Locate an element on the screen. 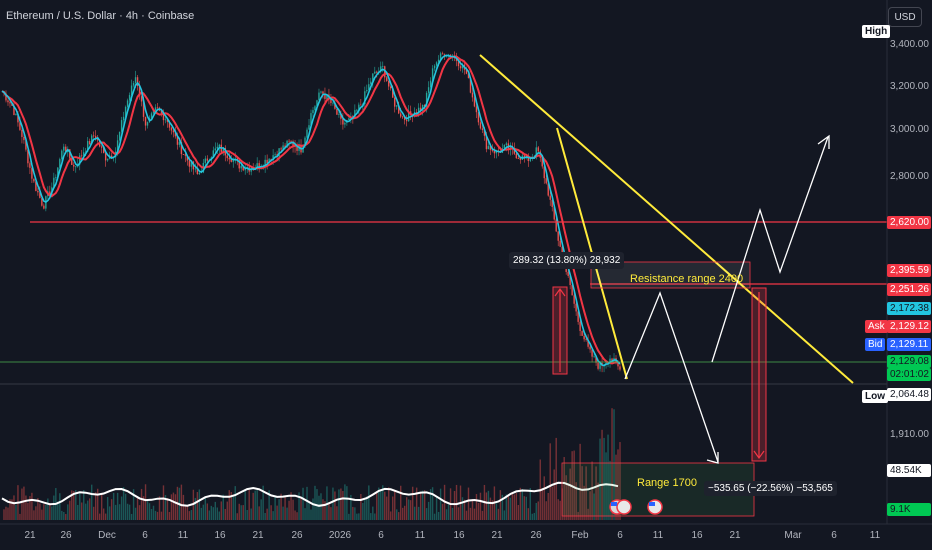  volume-small-badge: 9.1K is located at coordinates (909, 509).